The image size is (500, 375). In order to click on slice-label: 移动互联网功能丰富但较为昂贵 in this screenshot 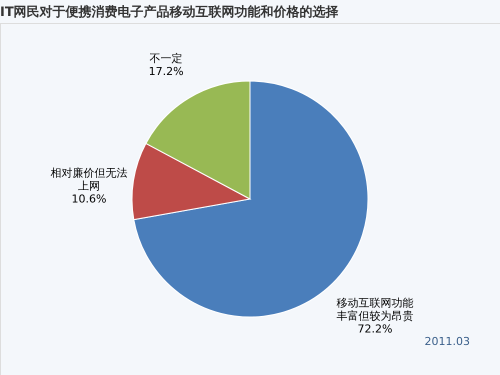, I will do `click(375, 309)`.